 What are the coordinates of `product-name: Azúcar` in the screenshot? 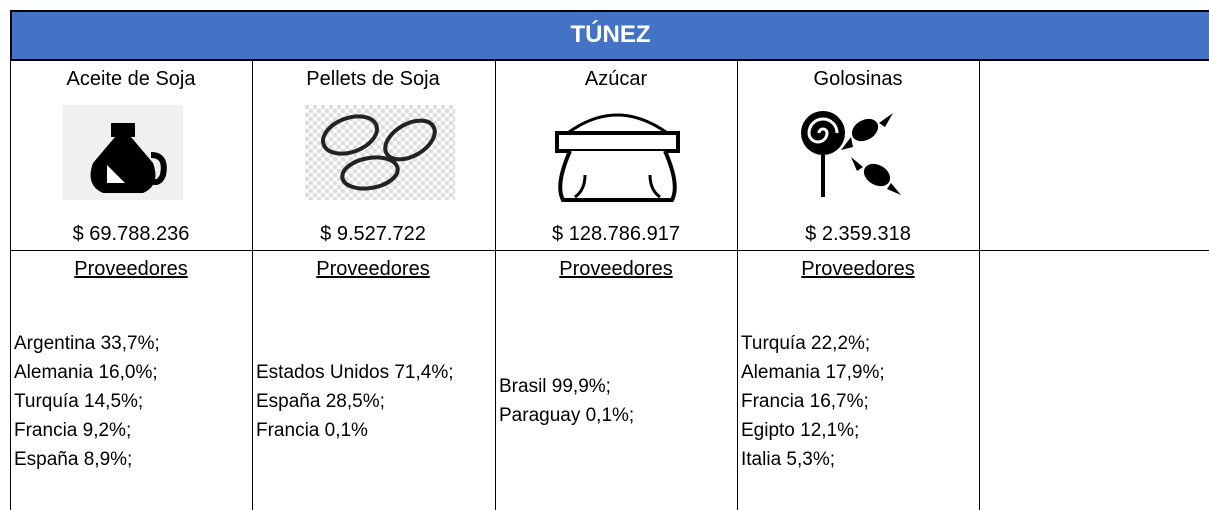 It's located at (616, 79).